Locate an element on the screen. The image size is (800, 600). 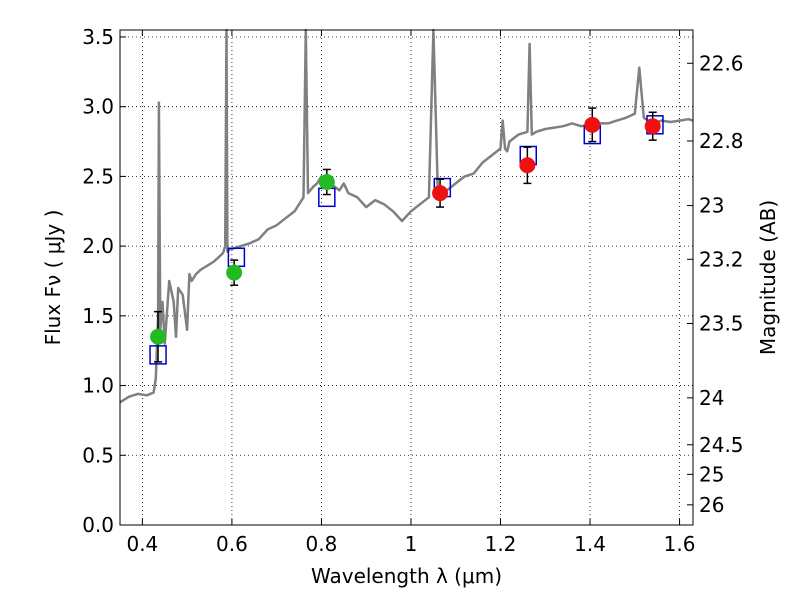
y-tick-label: 2.0 is located at coordinates (98, 246).